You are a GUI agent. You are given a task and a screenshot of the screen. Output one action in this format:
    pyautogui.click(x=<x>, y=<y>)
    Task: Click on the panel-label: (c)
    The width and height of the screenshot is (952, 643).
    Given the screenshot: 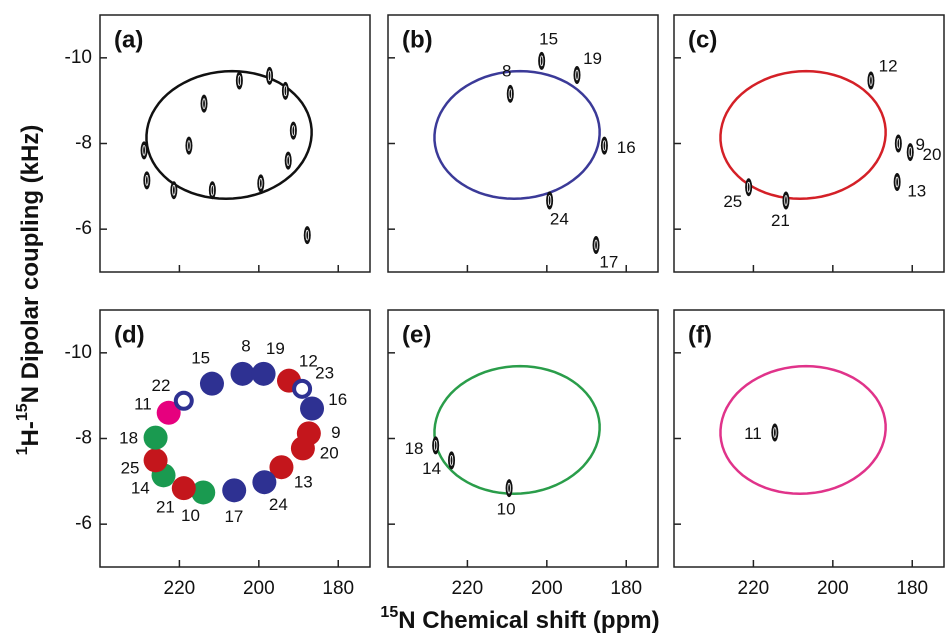 What is the action you would take?
    pyautogui.click(x=702, y=39)
    